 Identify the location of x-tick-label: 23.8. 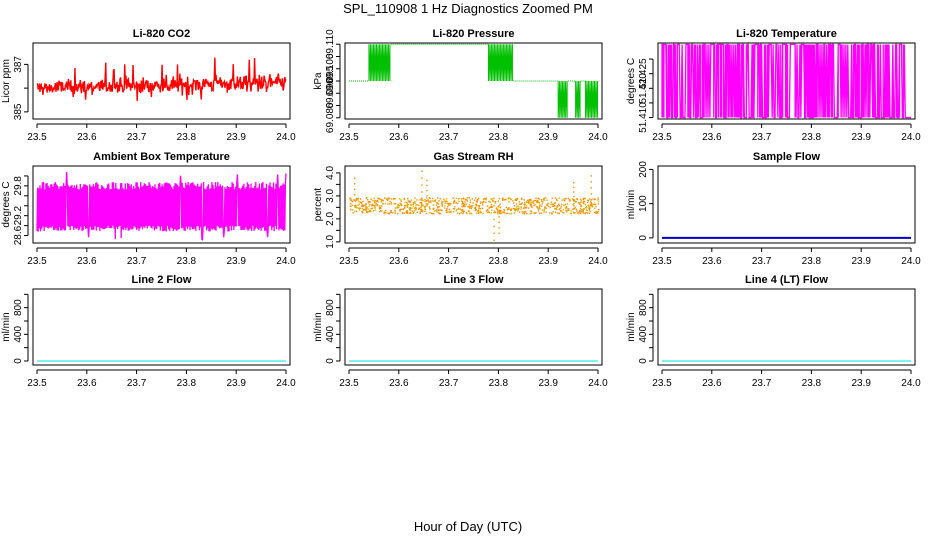
(812, 261).